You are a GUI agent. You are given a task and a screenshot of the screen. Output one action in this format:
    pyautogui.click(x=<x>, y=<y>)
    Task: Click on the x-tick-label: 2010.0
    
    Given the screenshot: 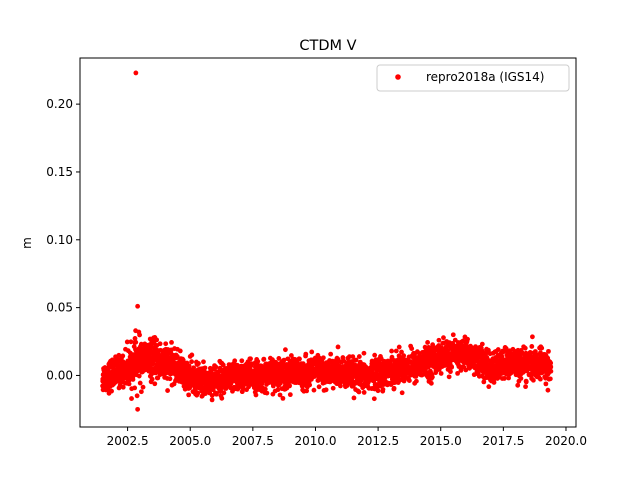 What is the action you would take?
    pyautogui.click(x=315, y=441)
    